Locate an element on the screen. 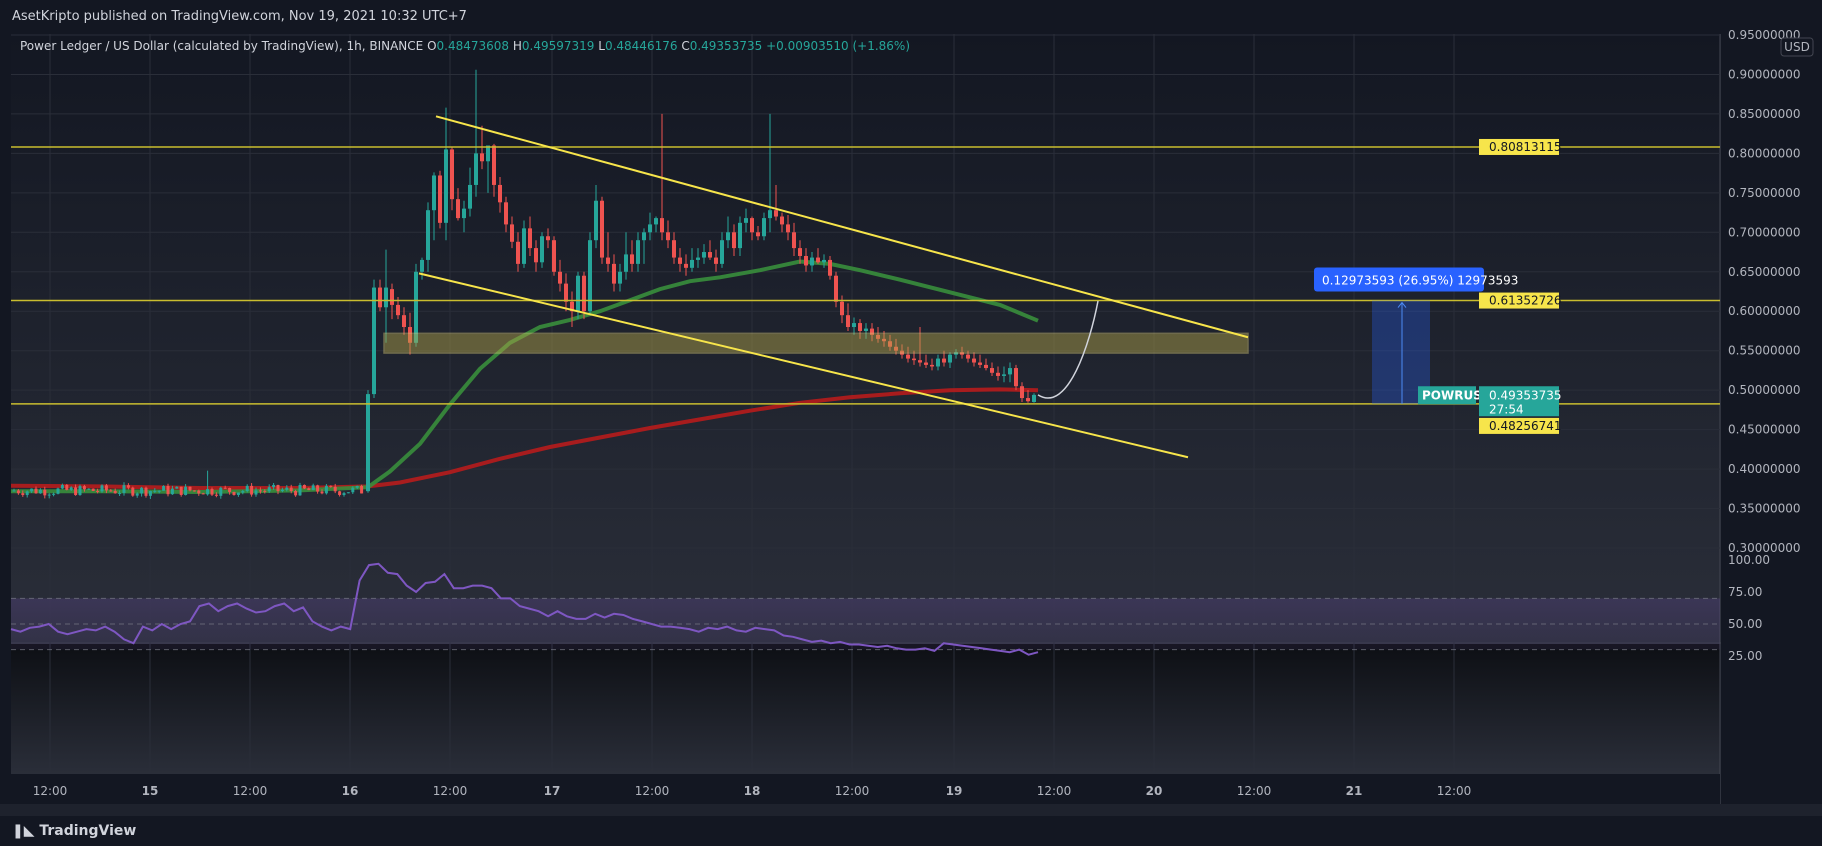 The image size is (1822, 846). level-label-bg is located at coordinates (1519, 300).